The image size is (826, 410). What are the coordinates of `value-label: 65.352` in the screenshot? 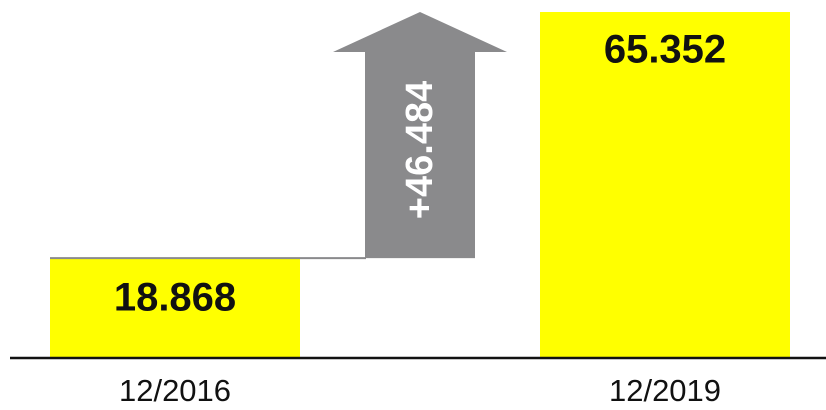 It's located at (665, 50).